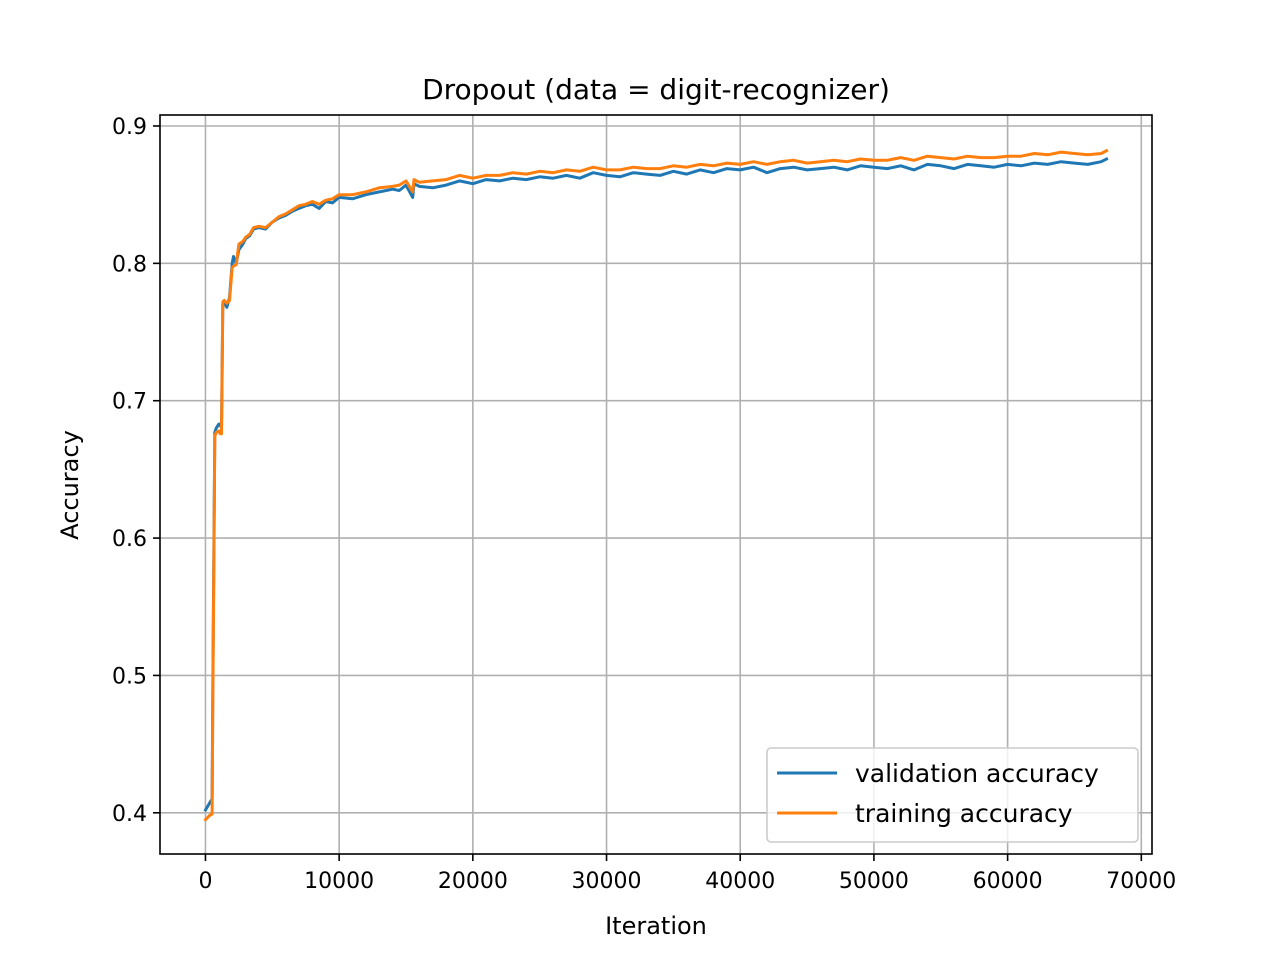  What do you see at coordinates (129, 127) in the screenshot?
I see `y-tick-label: 0.9` at bounding box center [129, 127].